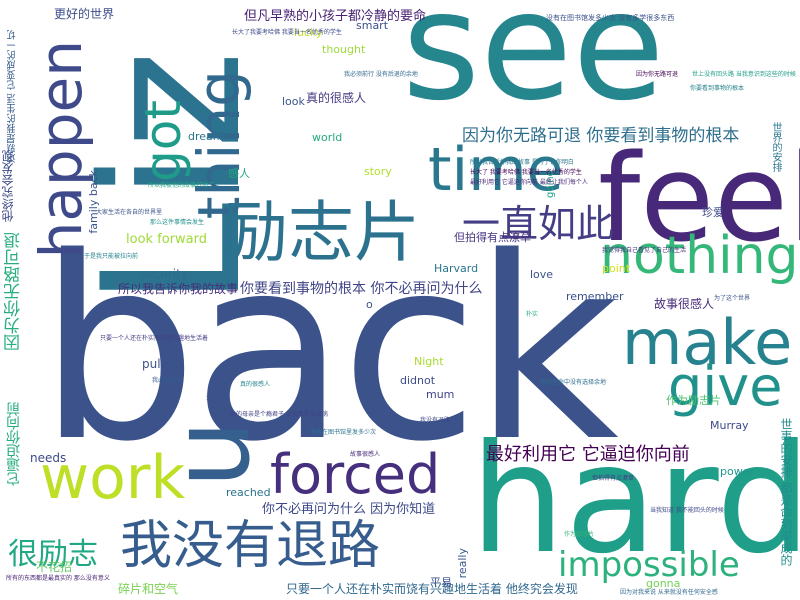 Image resolution: width=800 pixels, height=600 pixels. Describe the element at coordinates (14, 444) in the screenshot. I see `phrase-tabi: 它逼迫你向前` at that location.